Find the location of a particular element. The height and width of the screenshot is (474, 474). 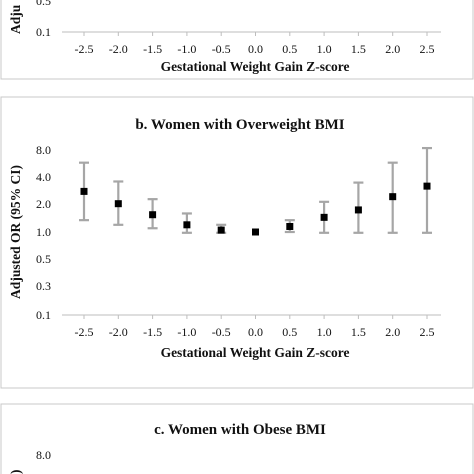

panel-b-x-label: Gestational Weight Gain Z-score is located at coordinates (255, 352).